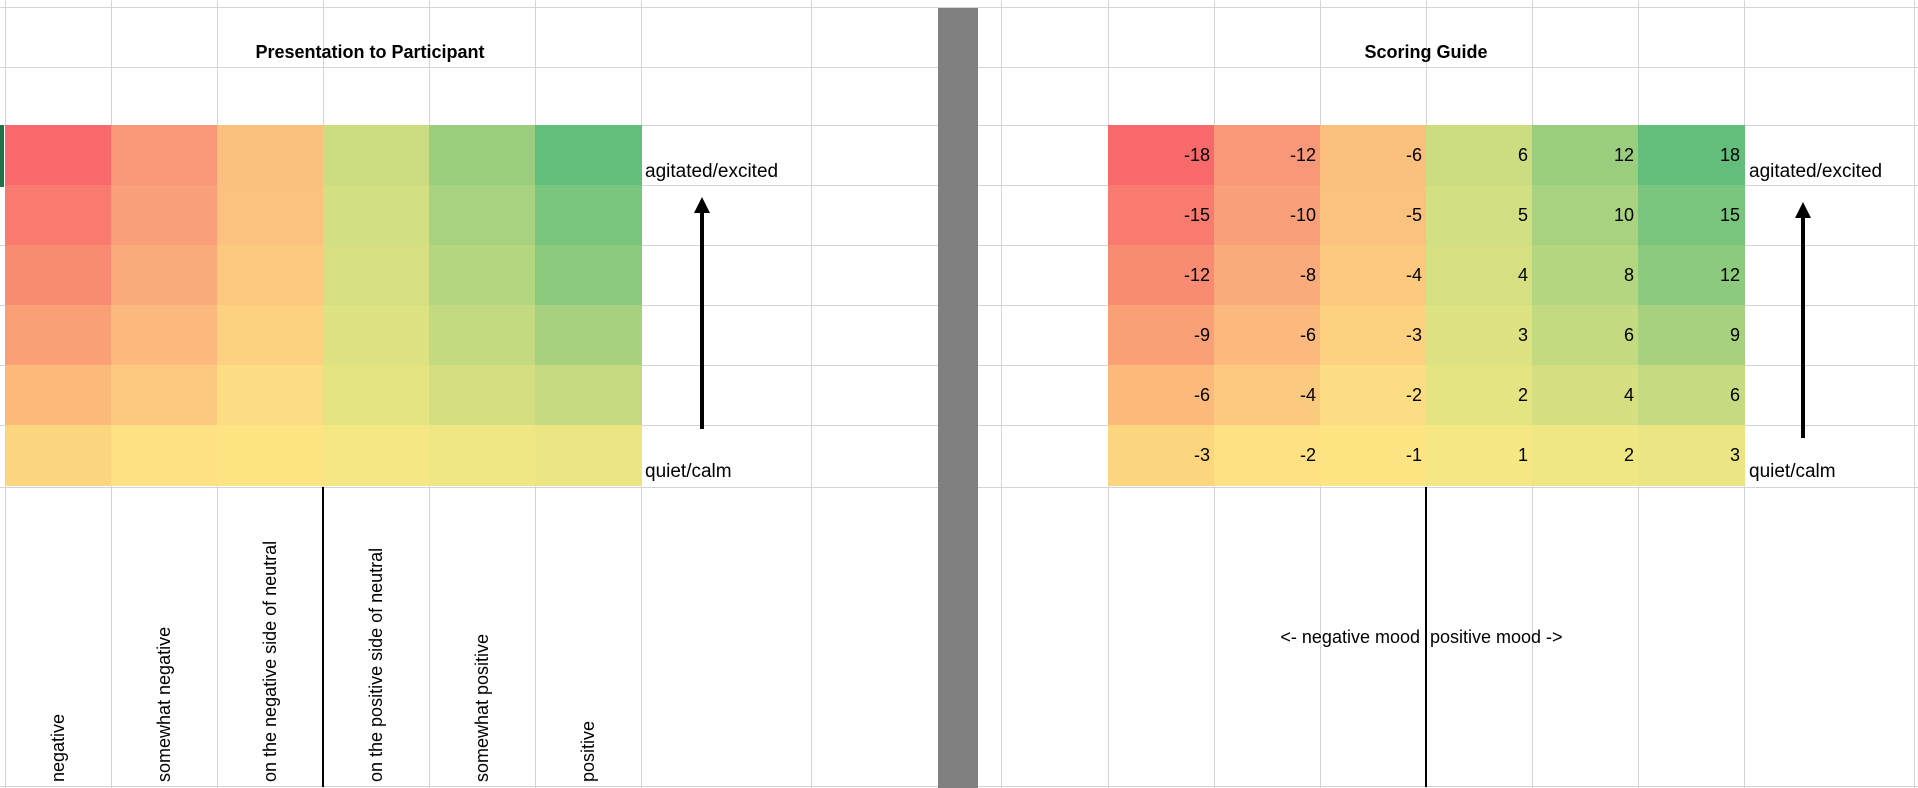  Describe the element at coordinates (376, 664) in the screenshot. I see `presentation-column-label: on the positive side of neutral` at that location.